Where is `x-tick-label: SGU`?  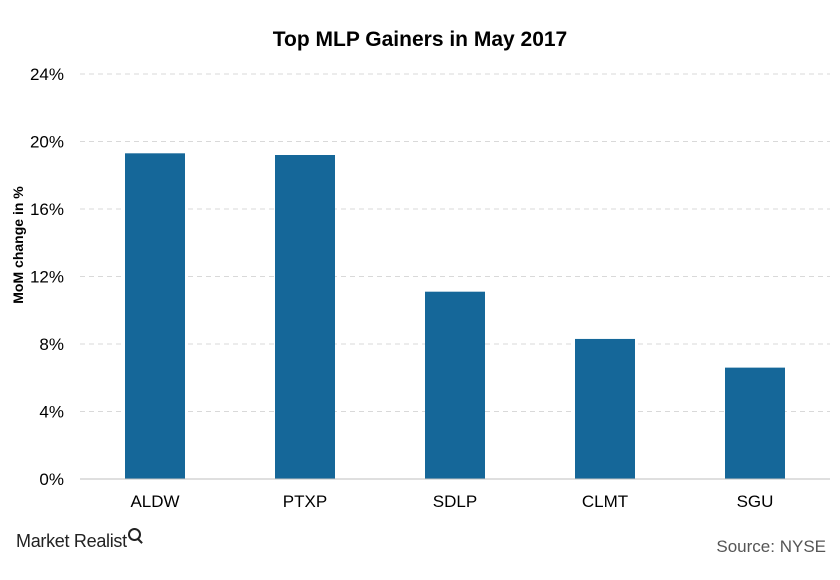
x-tick-label: SGU is located at coordinates (755, 501).